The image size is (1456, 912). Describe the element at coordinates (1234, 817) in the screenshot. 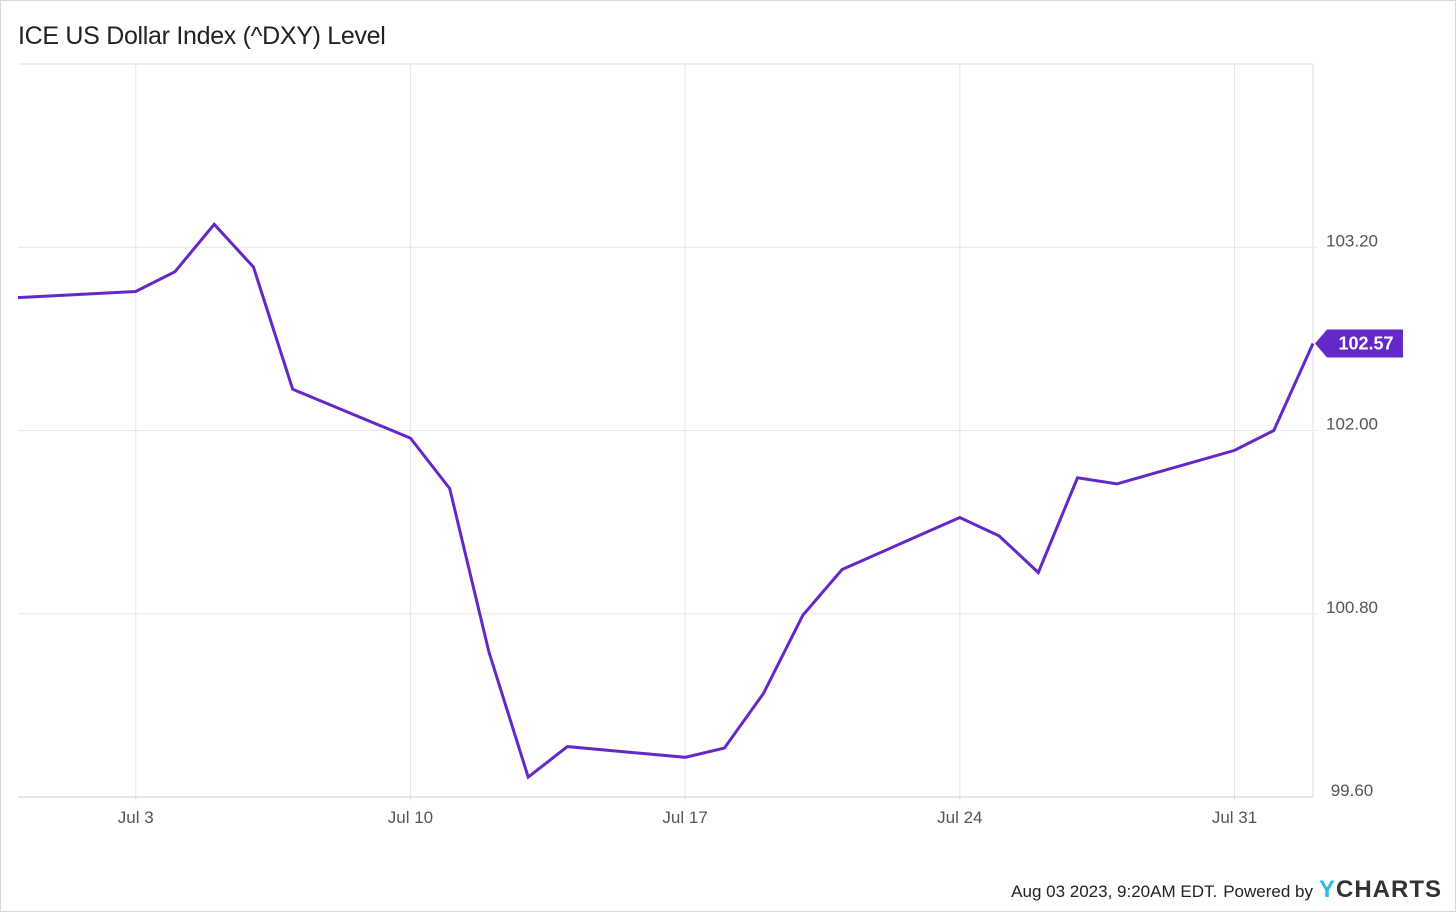

I see `x-tick-label: Jul 31` at that location.